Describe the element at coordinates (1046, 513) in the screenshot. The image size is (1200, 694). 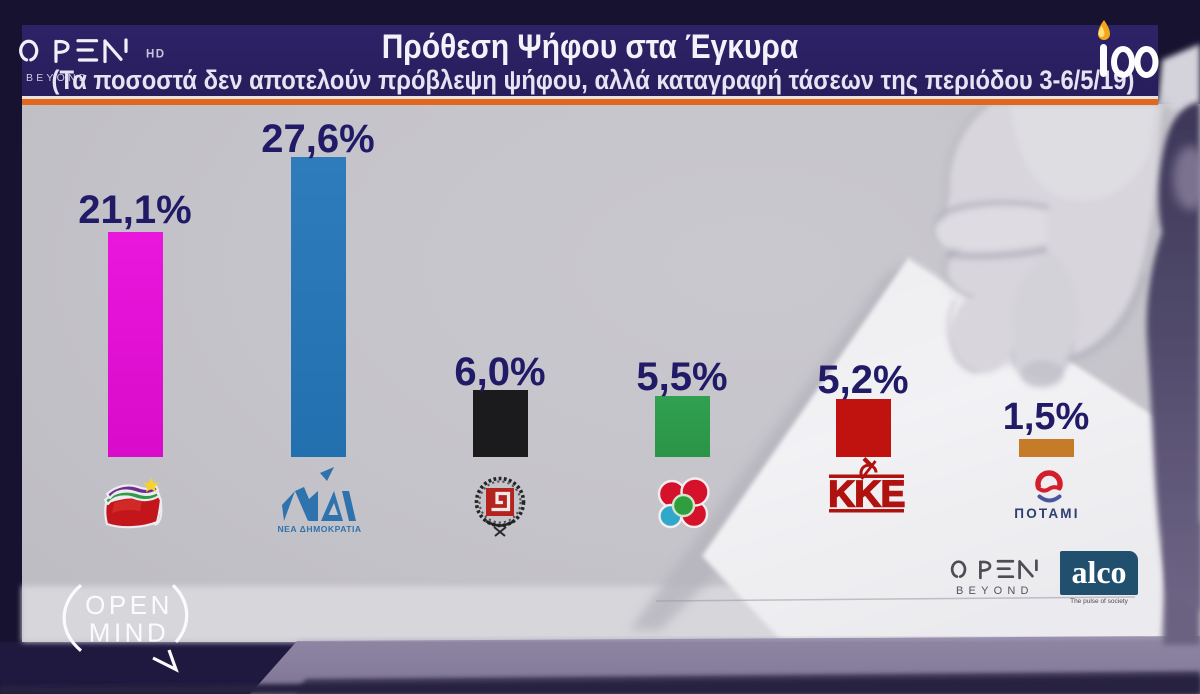
I see `svg-text: ΠΟΤΑΜΙ` at that location.